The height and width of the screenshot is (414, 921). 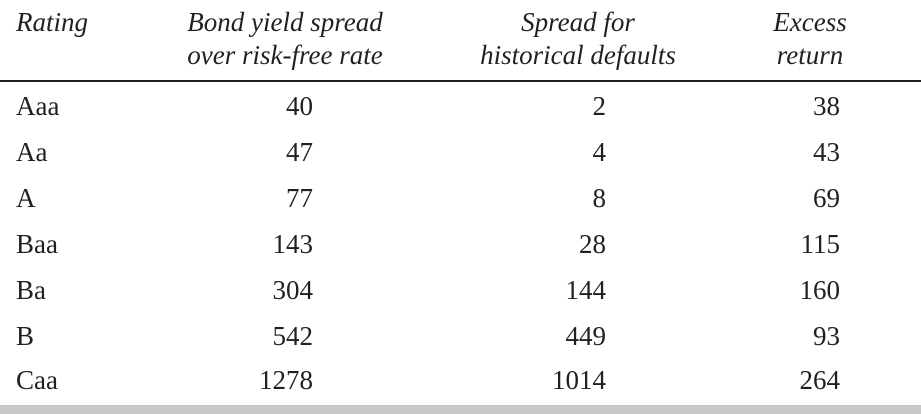 What do you see at coordinates (26, 198) in the screenshot?
I see `cell-rating: A` at bounding box center [26, 198].